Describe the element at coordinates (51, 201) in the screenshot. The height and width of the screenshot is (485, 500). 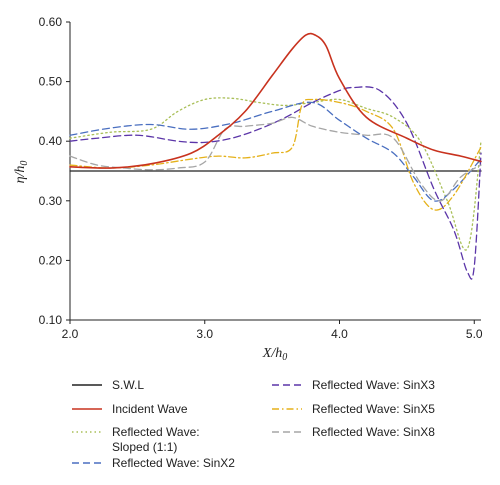
I see `y-tick-label: 0.30` at that location.